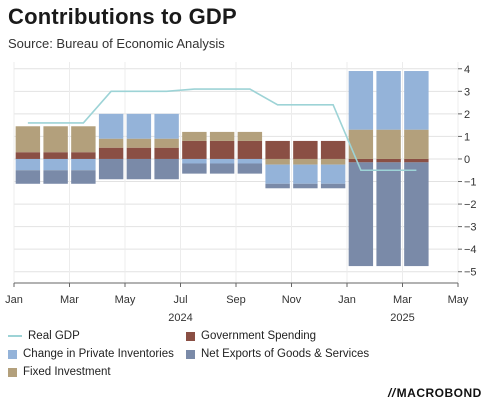 The width and height of the screenshot is (485, 406). Describe the element at coordinates (470, 205) in the screenshot. I see `y-tick-label: −2` at that location.